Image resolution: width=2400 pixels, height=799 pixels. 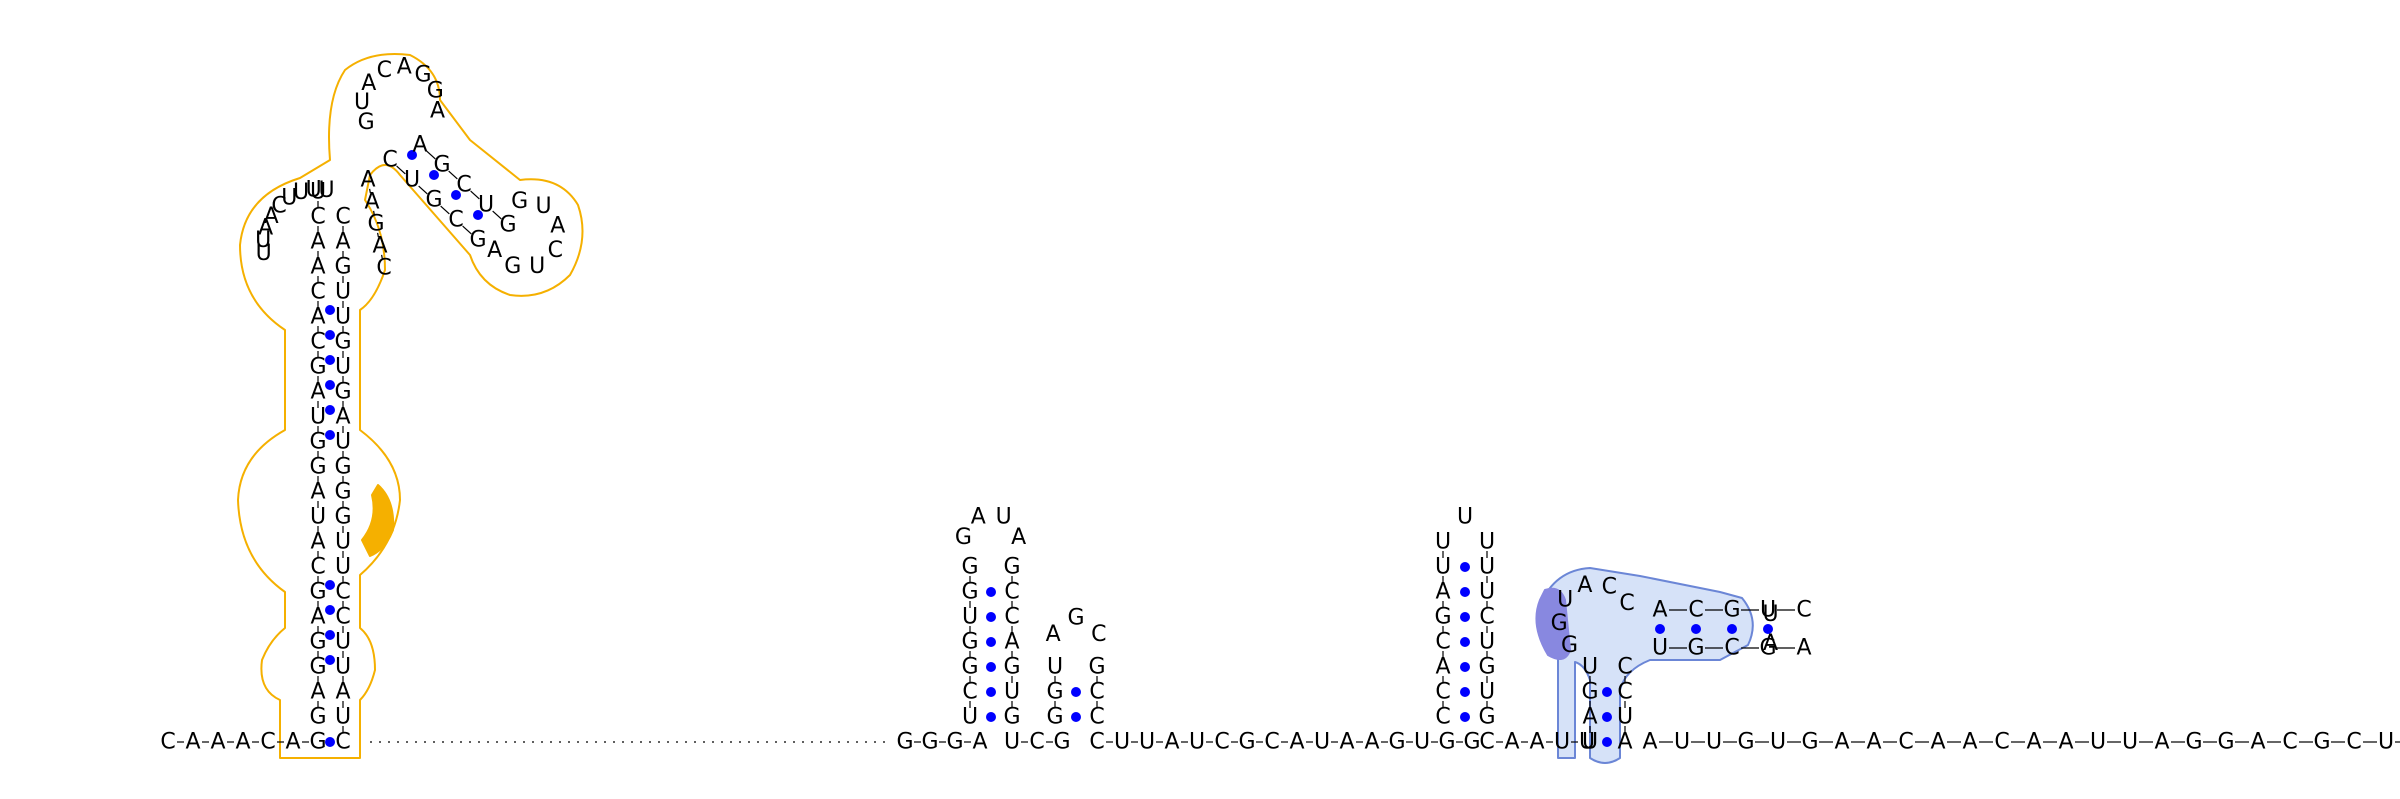 What do you see at coordinates (410, 406) in the screenshot?
I see `orange-highlight-outline` at bounding box center [410, 406].